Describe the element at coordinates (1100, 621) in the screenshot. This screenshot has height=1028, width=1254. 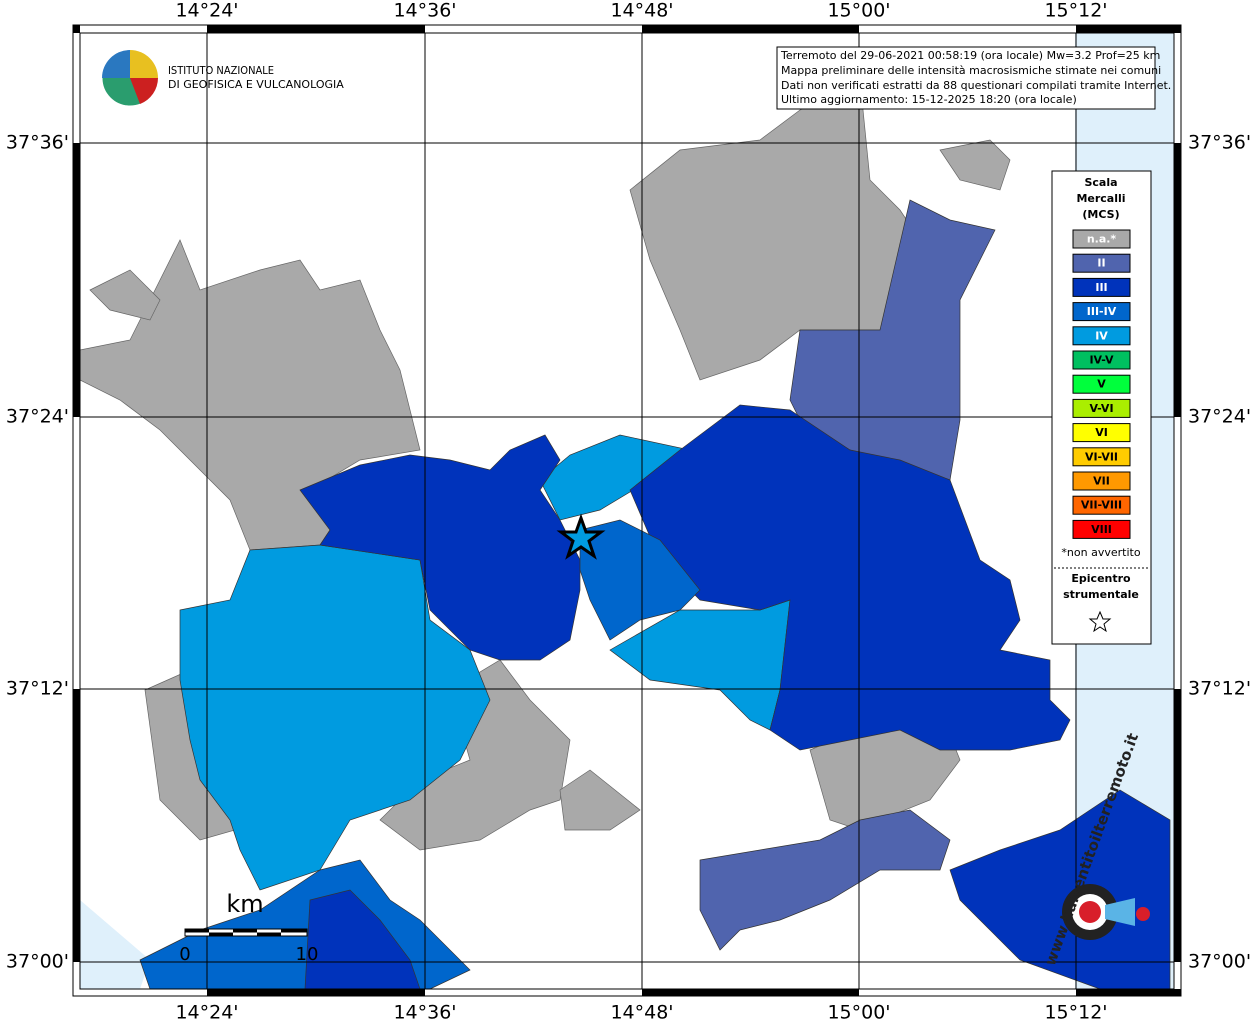
I see `legend-star` at that location.